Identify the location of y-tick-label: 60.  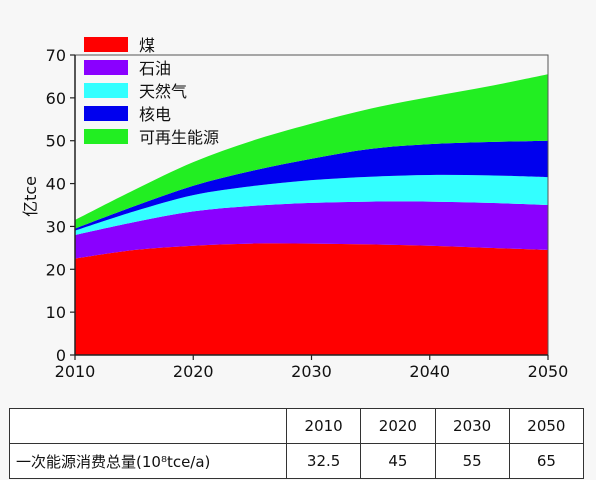
(56, 98).